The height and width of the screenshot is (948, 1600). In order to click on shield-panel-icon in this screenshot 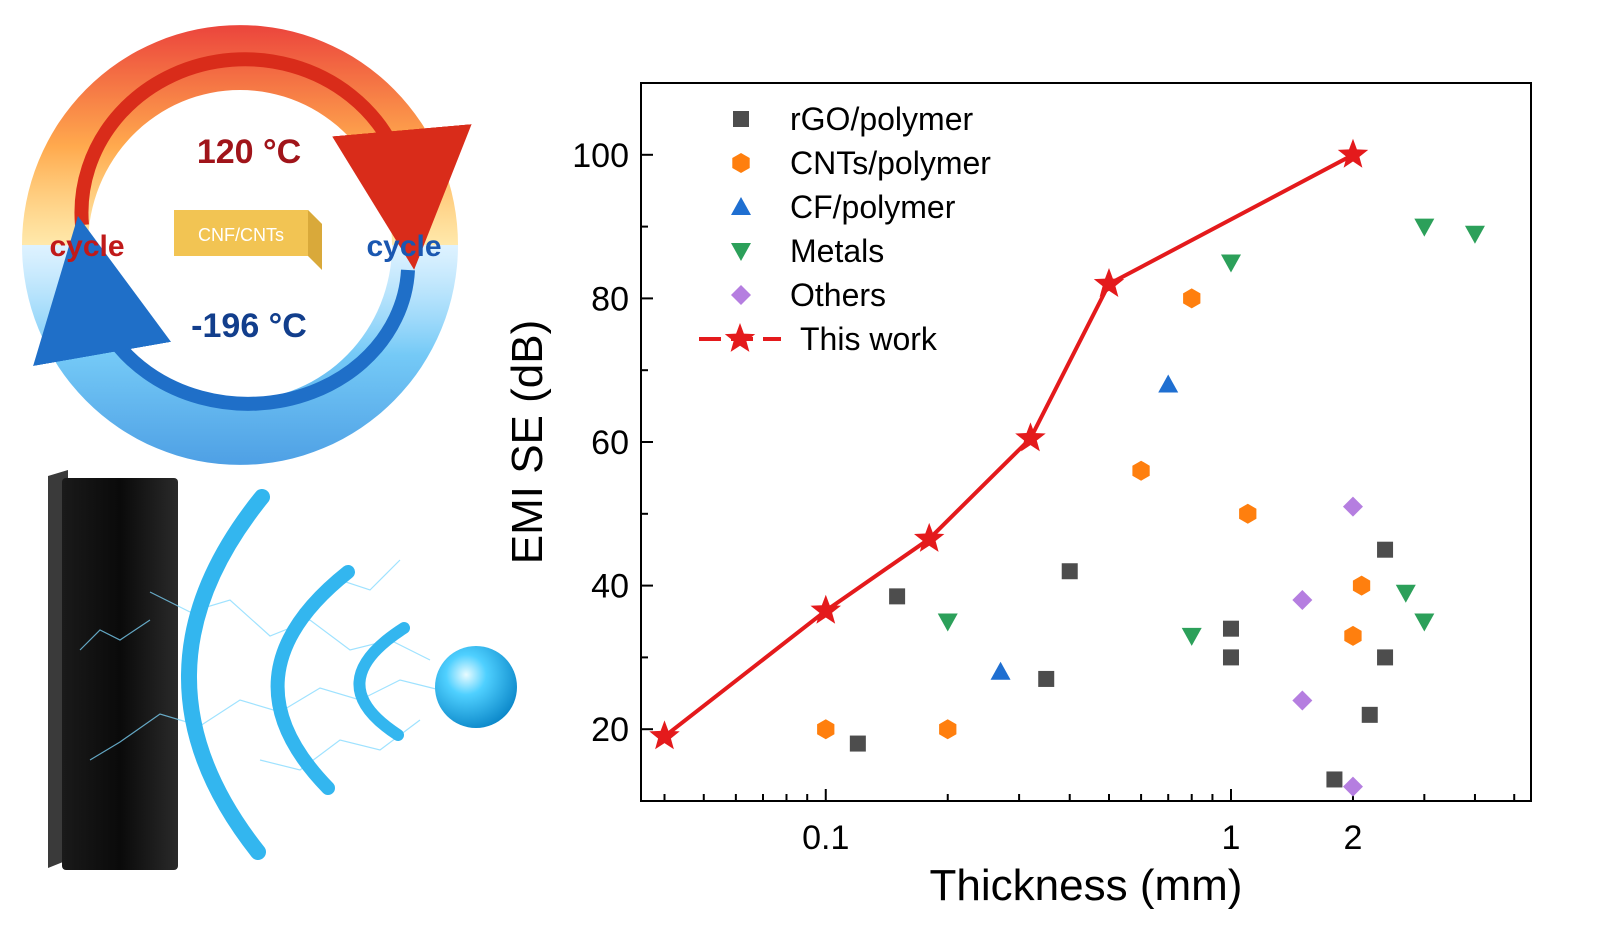, I will do `click(113, 670)`.